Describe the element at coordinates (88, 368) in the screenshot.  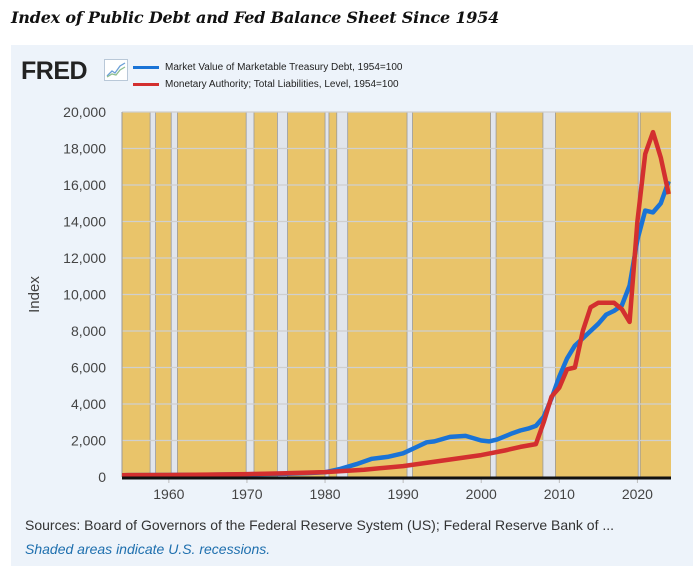
I see `y-tick-label: 6,000` at that location.